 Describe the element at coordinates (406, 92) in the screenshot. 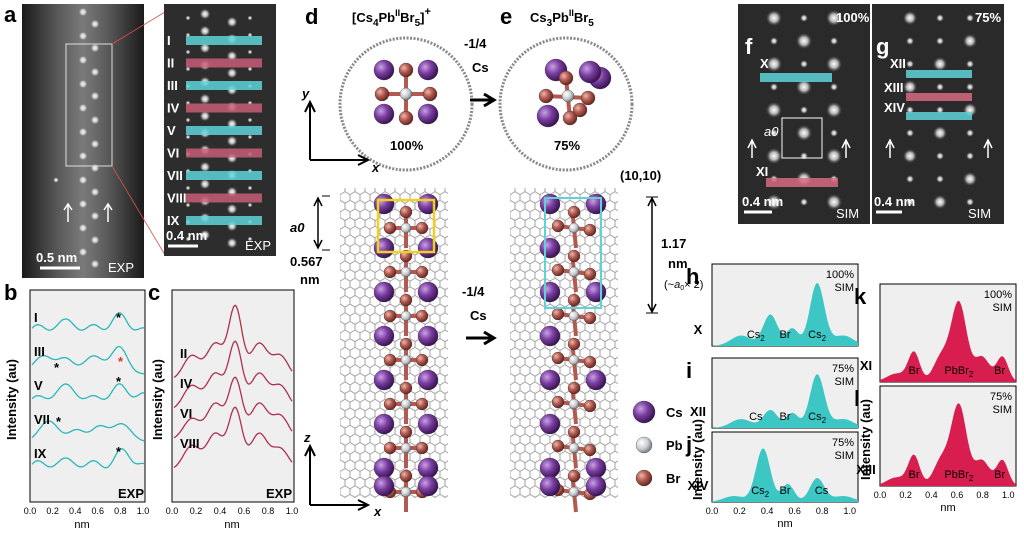

I see `panel-d-top-view` at that location.